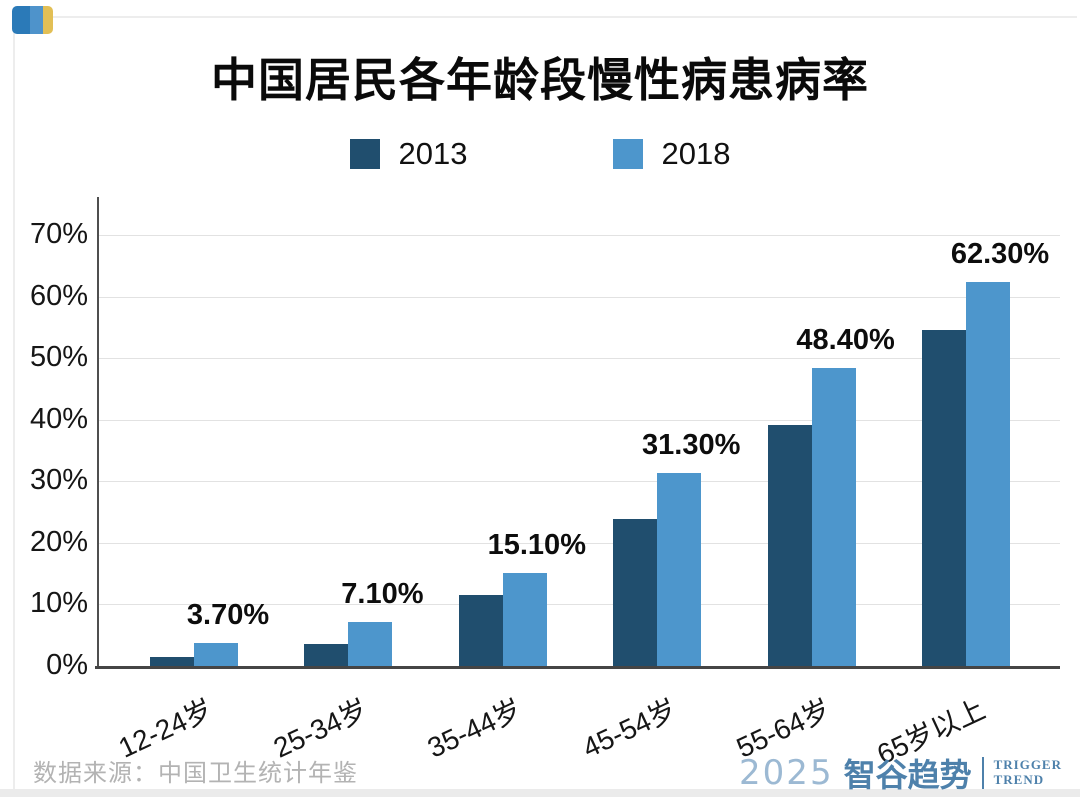  I want to click on value-label-45-54岁: 31.30%, so click(691, 445).